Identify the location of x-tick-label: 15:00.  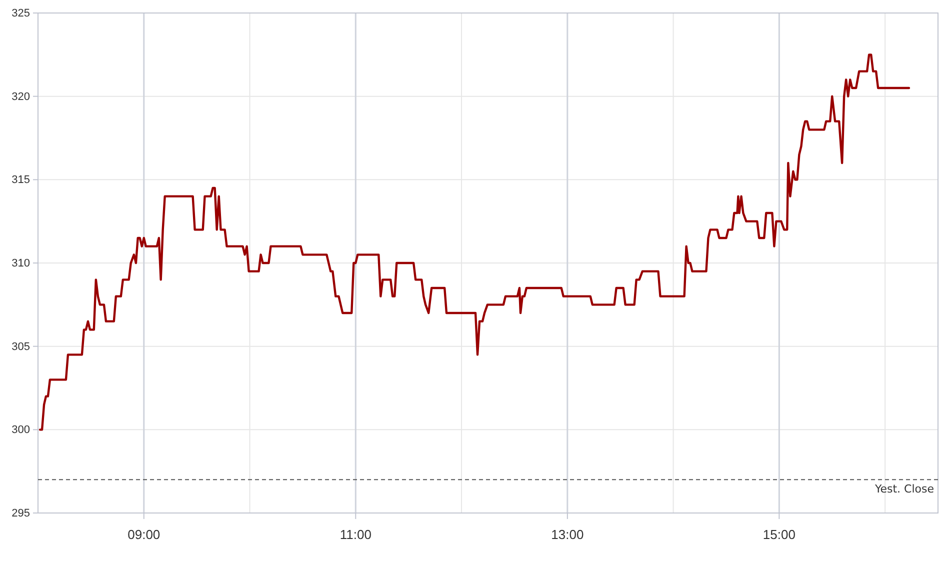
(779, 534).